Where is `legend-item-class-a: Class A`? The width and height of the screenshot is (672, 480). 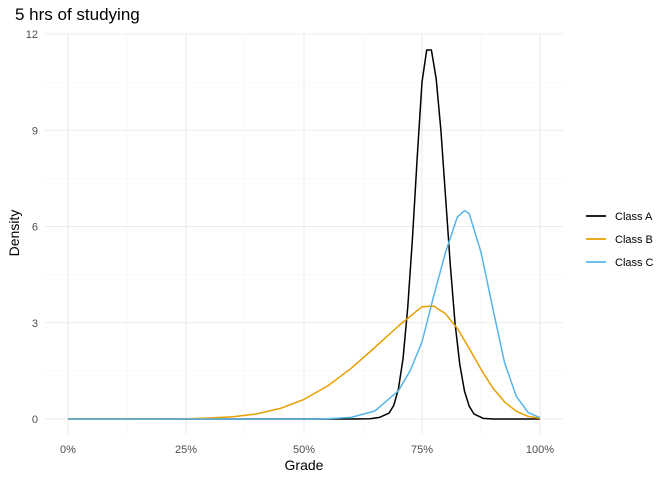
legend-item-class-a: Class A is located at coordinates (619, 217).